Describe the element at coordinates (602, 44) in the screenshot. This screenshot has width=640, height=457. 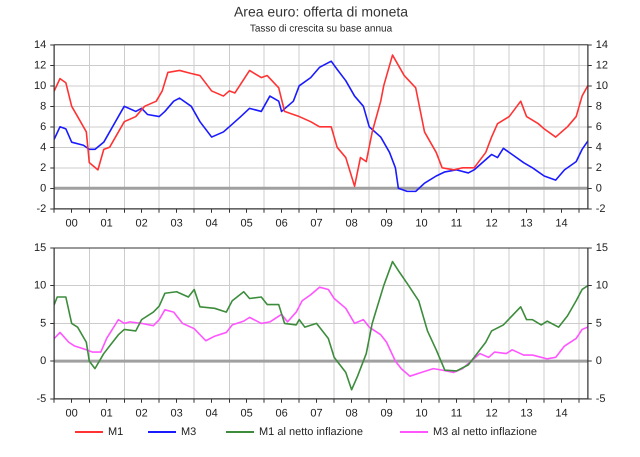
I see `y2-tick-label: 14` at that location.